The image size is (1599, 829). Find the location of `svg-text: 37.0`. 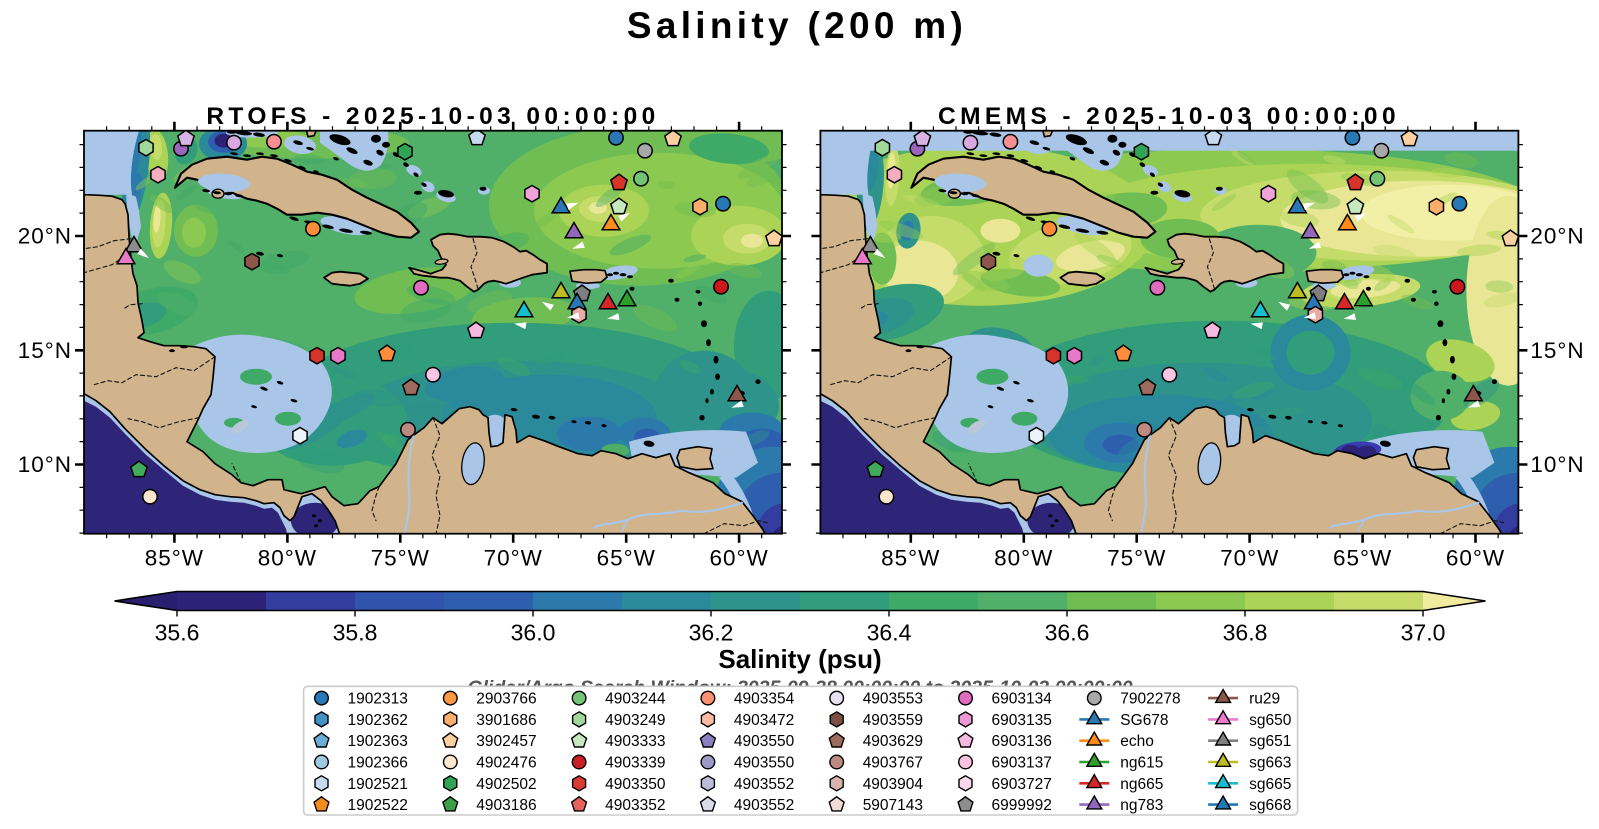

svg-text: 37.0 is located at coordinates (1423, 633).